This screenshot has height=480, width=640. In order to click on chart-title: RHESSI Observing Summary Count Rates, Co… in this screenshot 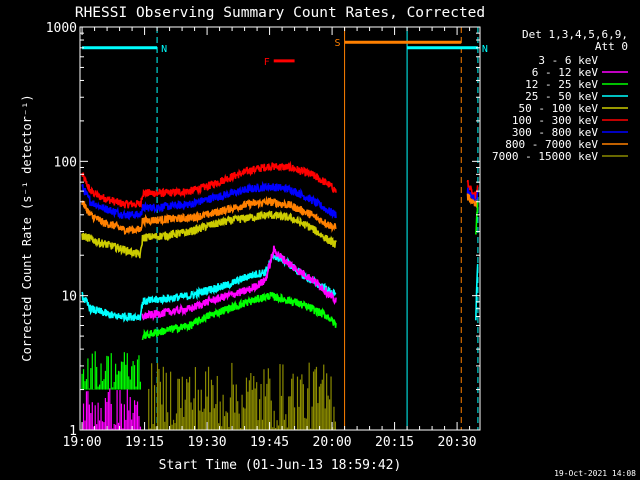, I will do `click(280, 13)`.